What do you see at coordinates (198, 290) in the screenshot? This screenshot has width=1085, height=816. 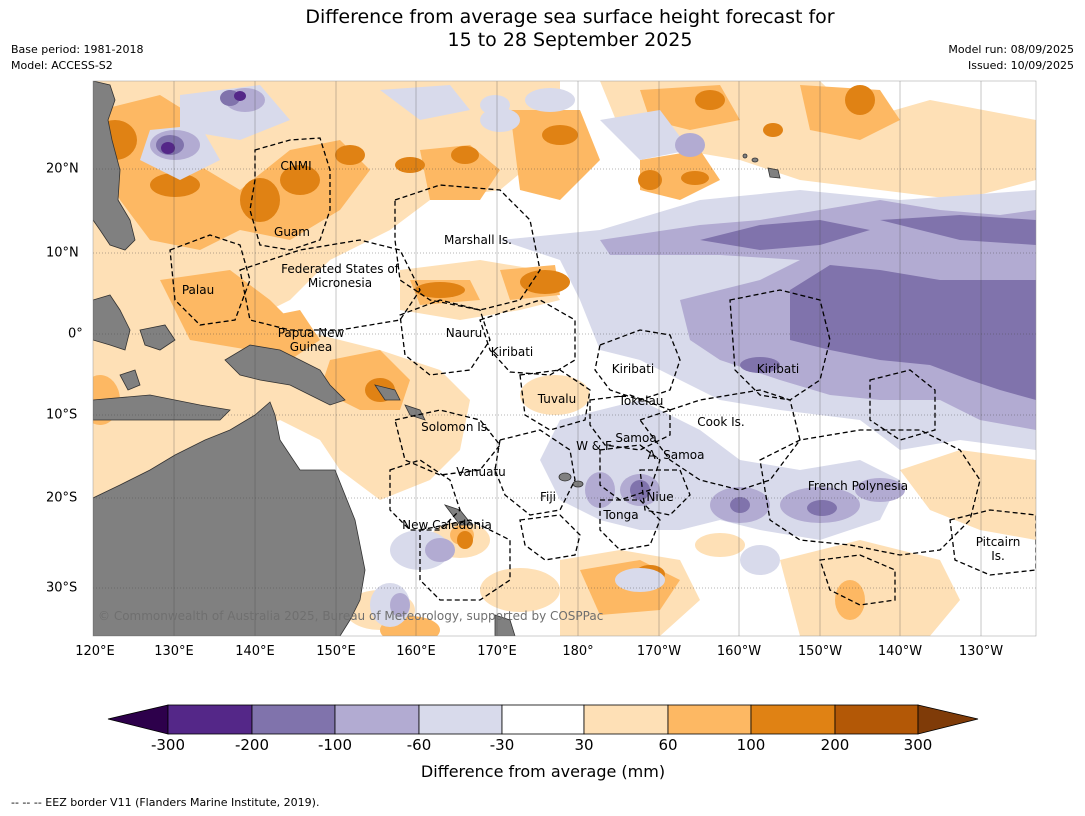 I see `region-label-palau: Palau` at bounding box center [198, 290].